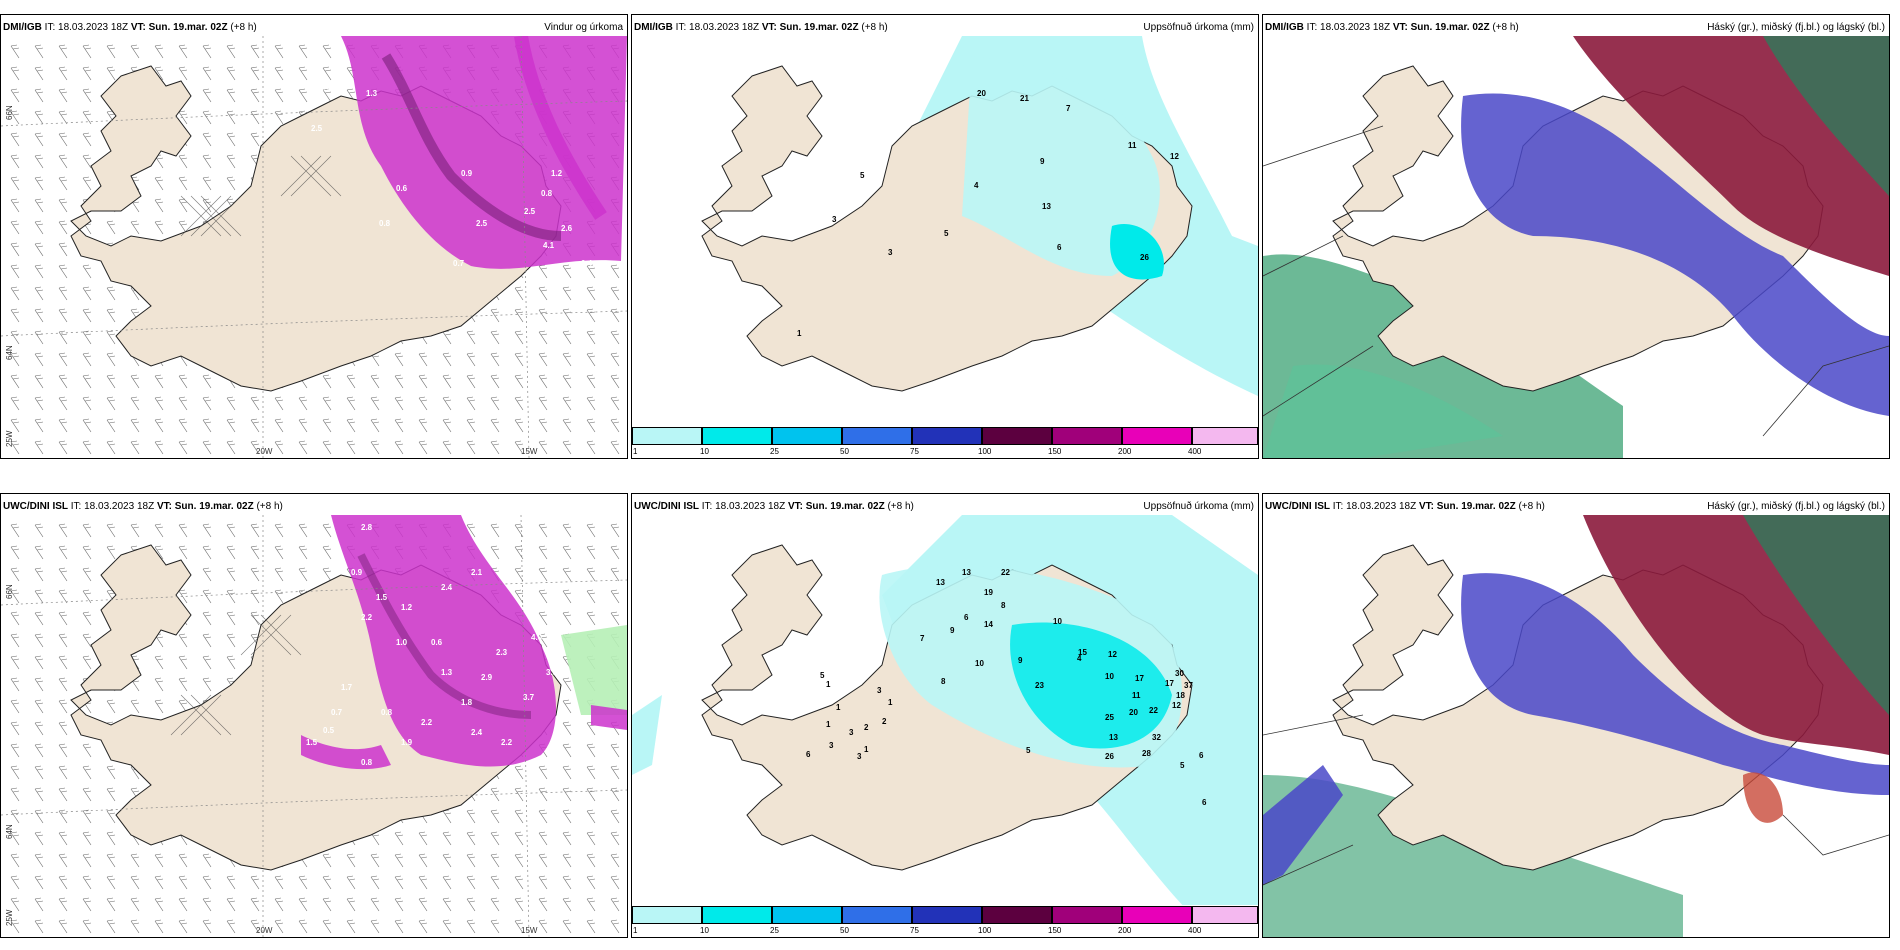  What do you see at coordinates (560, 128) in the screenshot?
I see `precip-band` at bounding box center [560, 128].